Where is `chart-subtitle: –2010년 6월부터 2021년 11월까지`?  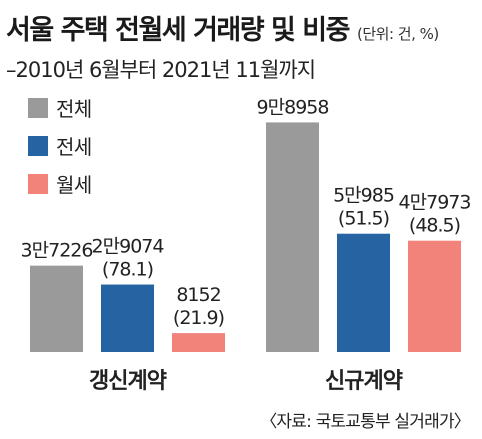
chart-subtitle: –2010년 6월부터 2021년 11월까지 is located at coordinates (161, 70).